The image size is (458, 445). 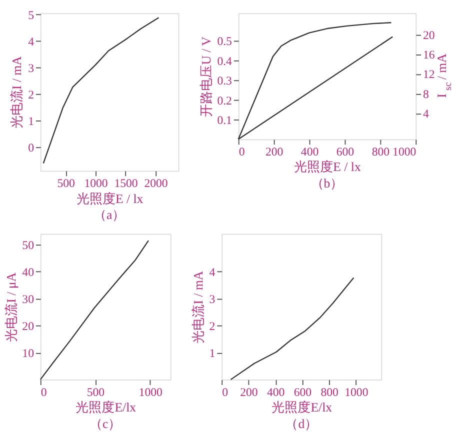 I want to click on y2-tick-label: 12, so click(x=429, y=74).